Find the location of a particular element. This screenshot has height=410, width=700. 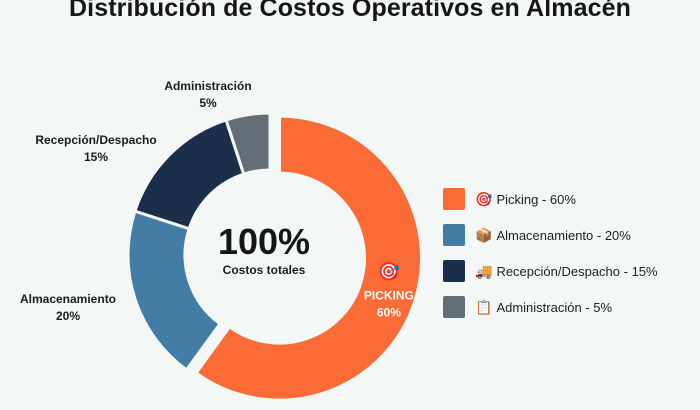

center-label: Costos totales is located at coordinates (264, 270).